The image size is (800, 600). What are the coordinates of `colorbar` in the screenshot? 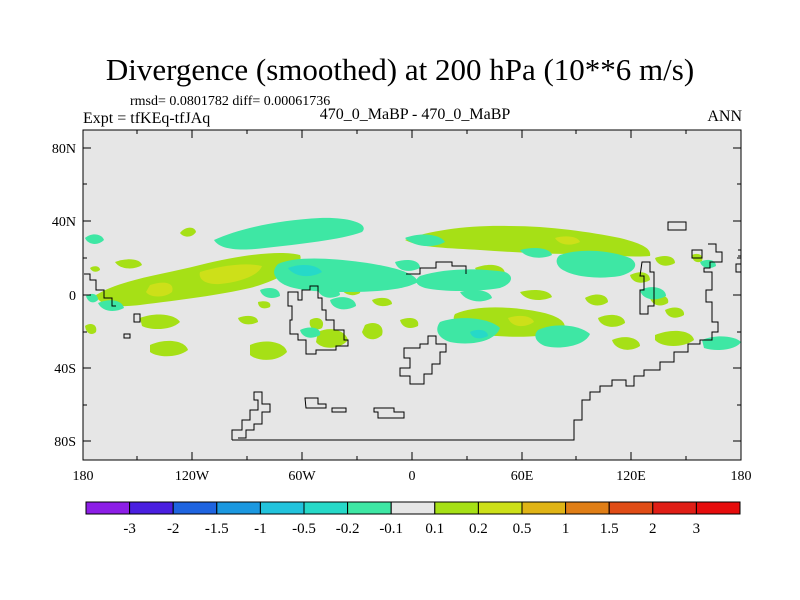 It's located at (413, 508).